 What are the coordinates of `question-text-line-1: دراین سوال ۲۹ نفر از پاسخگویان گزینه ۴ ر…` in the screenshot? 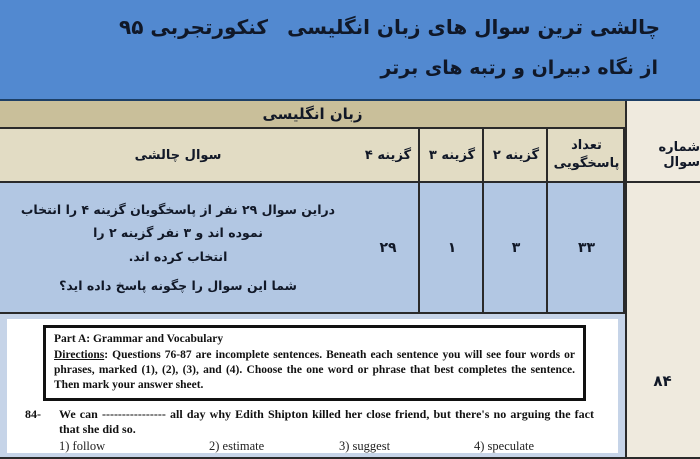 It's located at (178, 221).